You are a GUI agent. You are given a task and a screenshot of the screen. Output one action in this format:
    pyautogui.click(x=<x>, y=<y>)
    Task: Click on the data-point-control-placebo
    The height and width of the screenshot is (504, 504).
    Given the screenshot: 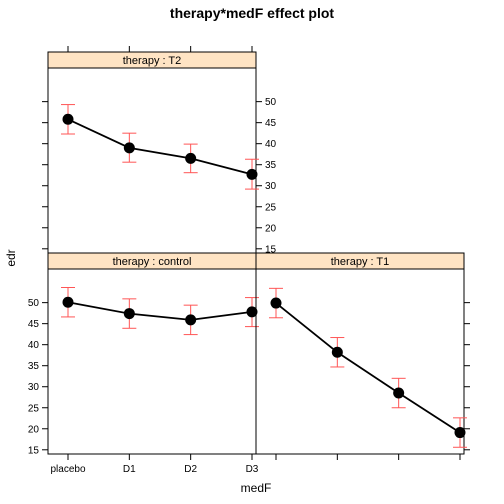 What is the action you would take?
    pyautogui.click(x=68, y=302)
    